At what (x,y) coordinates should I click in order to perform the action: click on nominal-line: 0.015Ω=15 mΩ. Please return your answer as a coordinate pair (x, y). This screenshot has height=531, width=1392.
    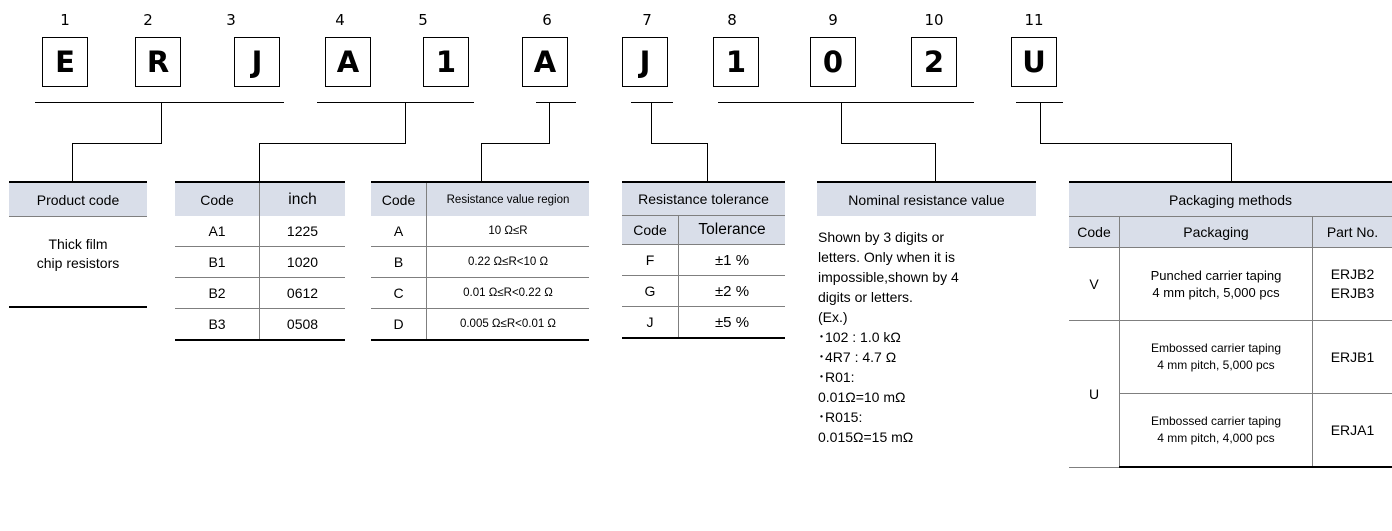
    Looking at the image, I should click on (866, 437).